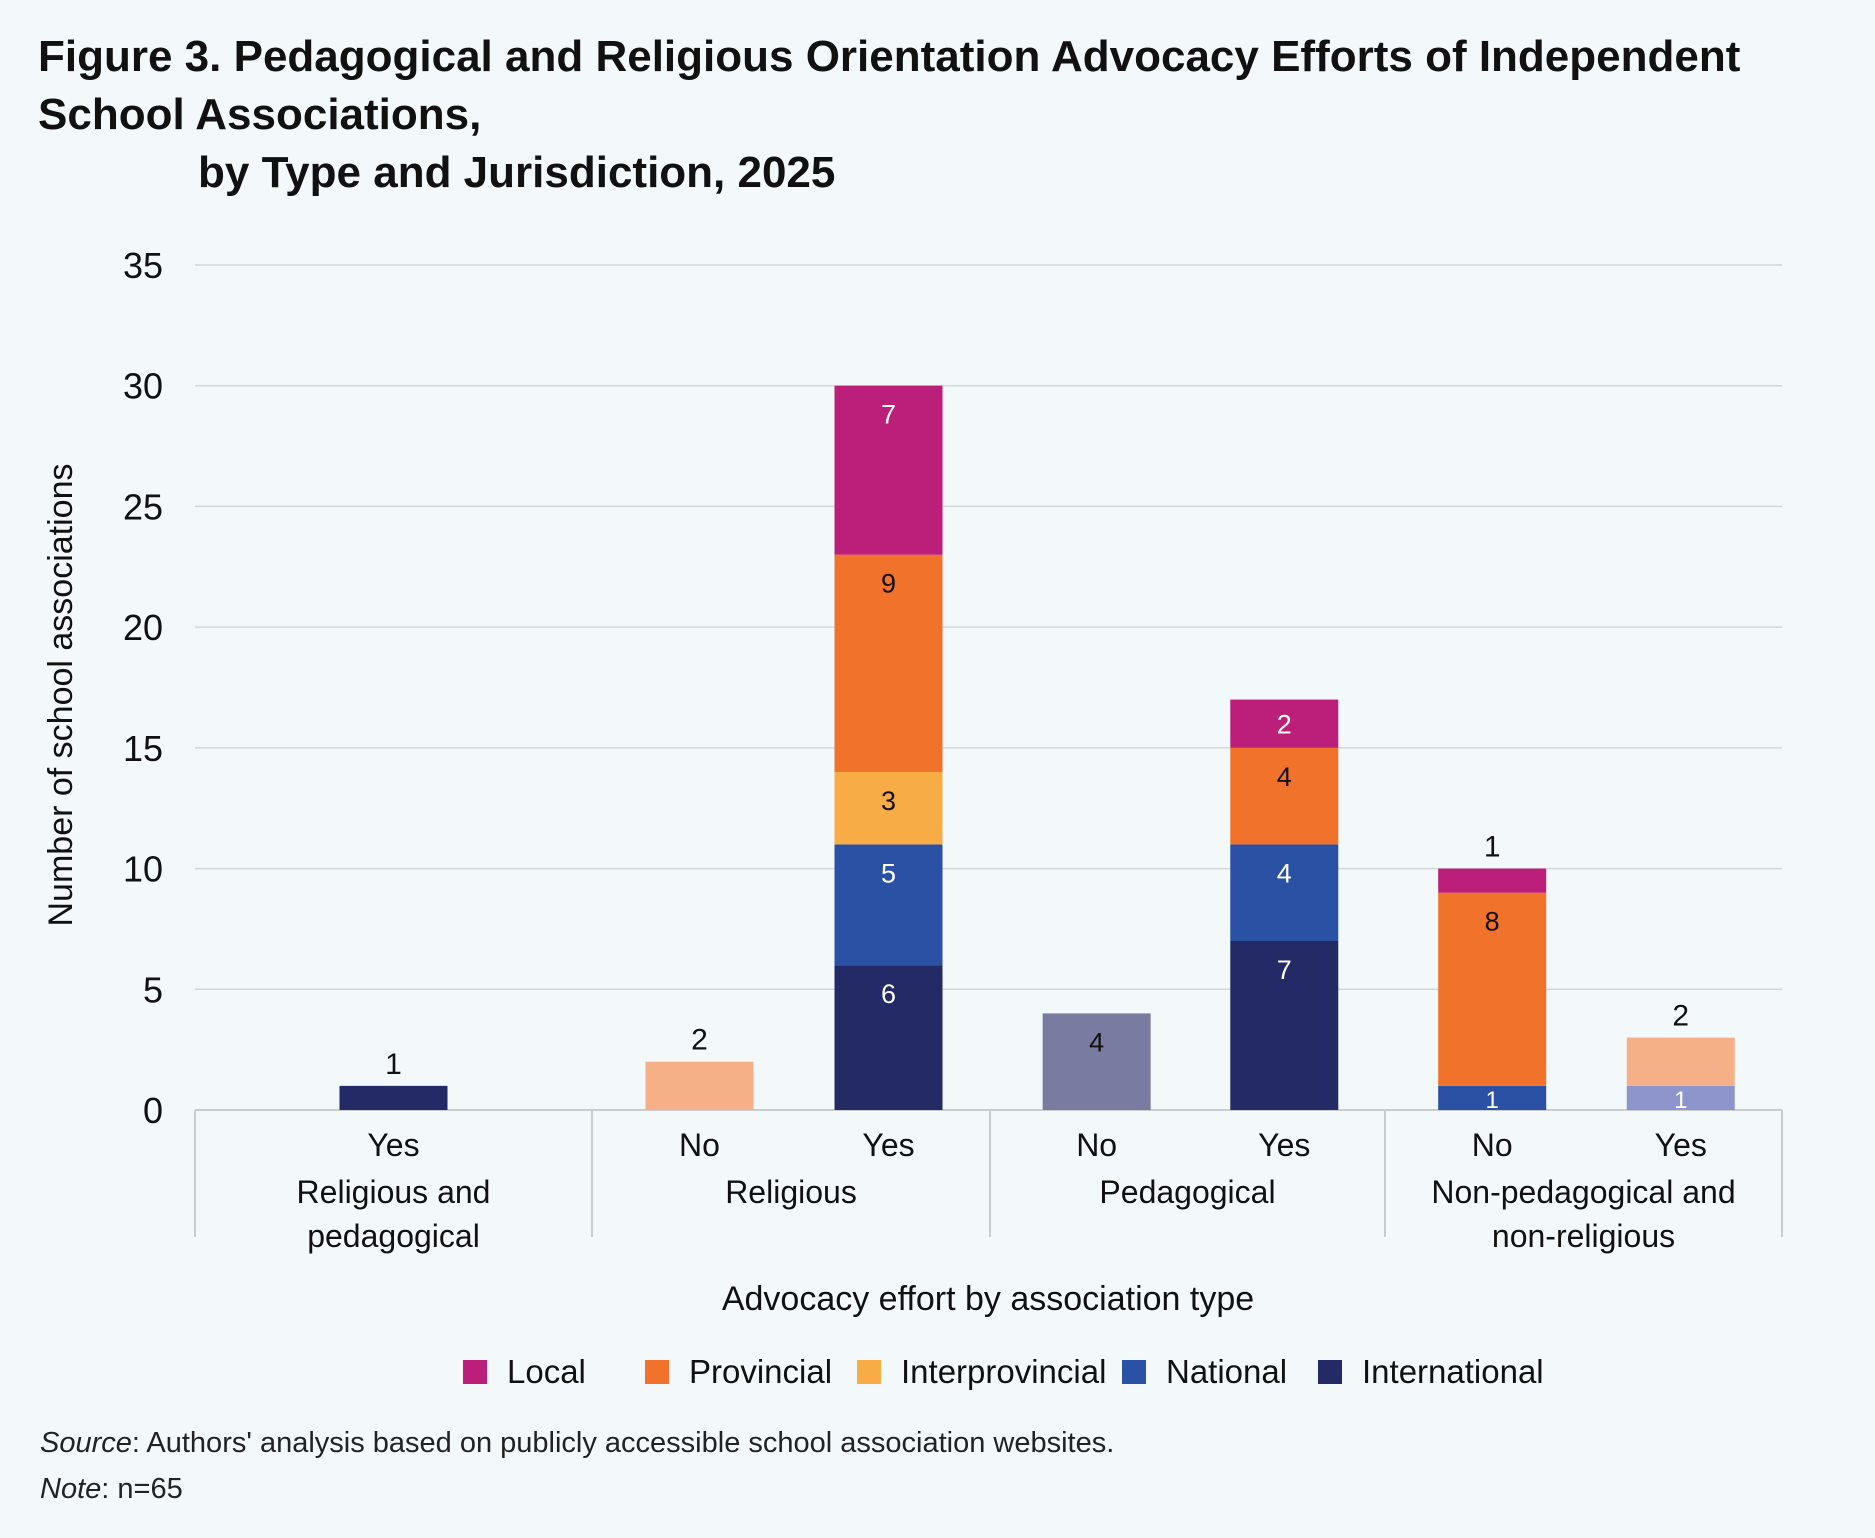 This screenshot has height=1538, width=1875. I want to click on y-tick-label: 15, so click(143, 748).